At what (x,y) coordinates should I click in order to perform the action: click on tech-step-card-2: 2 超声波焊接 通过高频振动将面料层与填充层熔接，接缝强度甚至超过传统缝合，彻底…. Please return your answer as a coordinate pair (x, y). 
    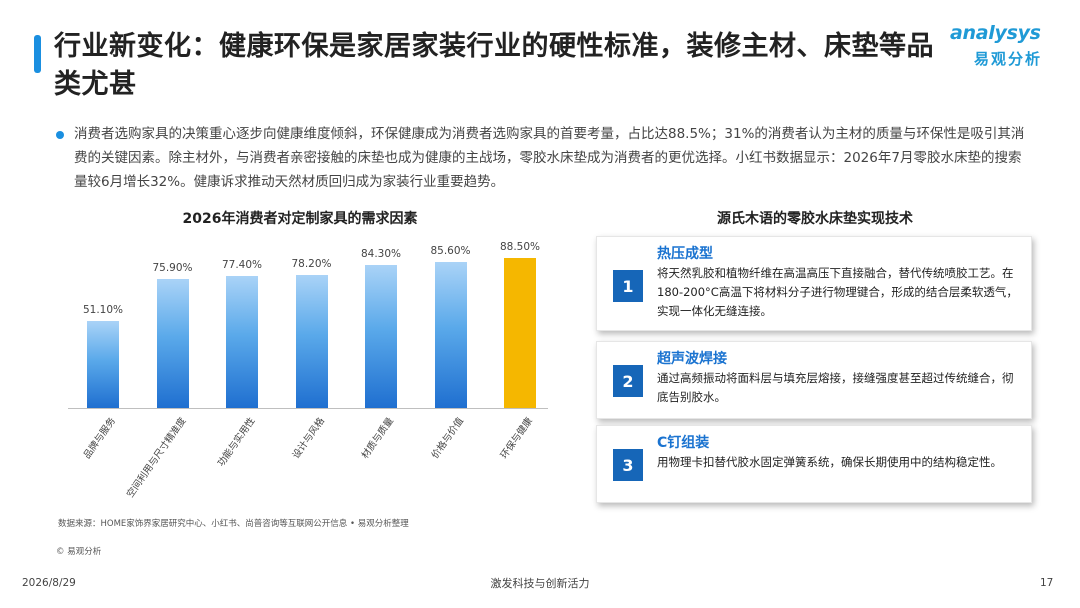
    Looking at the image, I should click on (814, 380).